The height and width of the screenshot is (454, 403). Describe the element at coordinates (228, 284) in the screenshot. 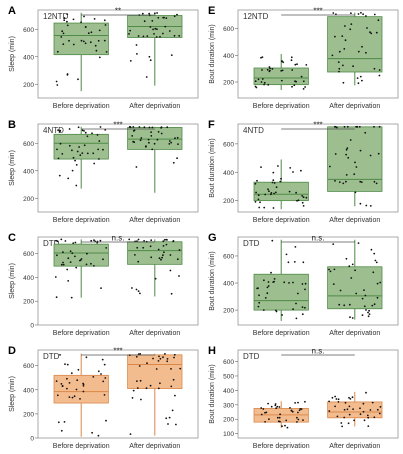

I see `y-tick-label: 400` at that location.